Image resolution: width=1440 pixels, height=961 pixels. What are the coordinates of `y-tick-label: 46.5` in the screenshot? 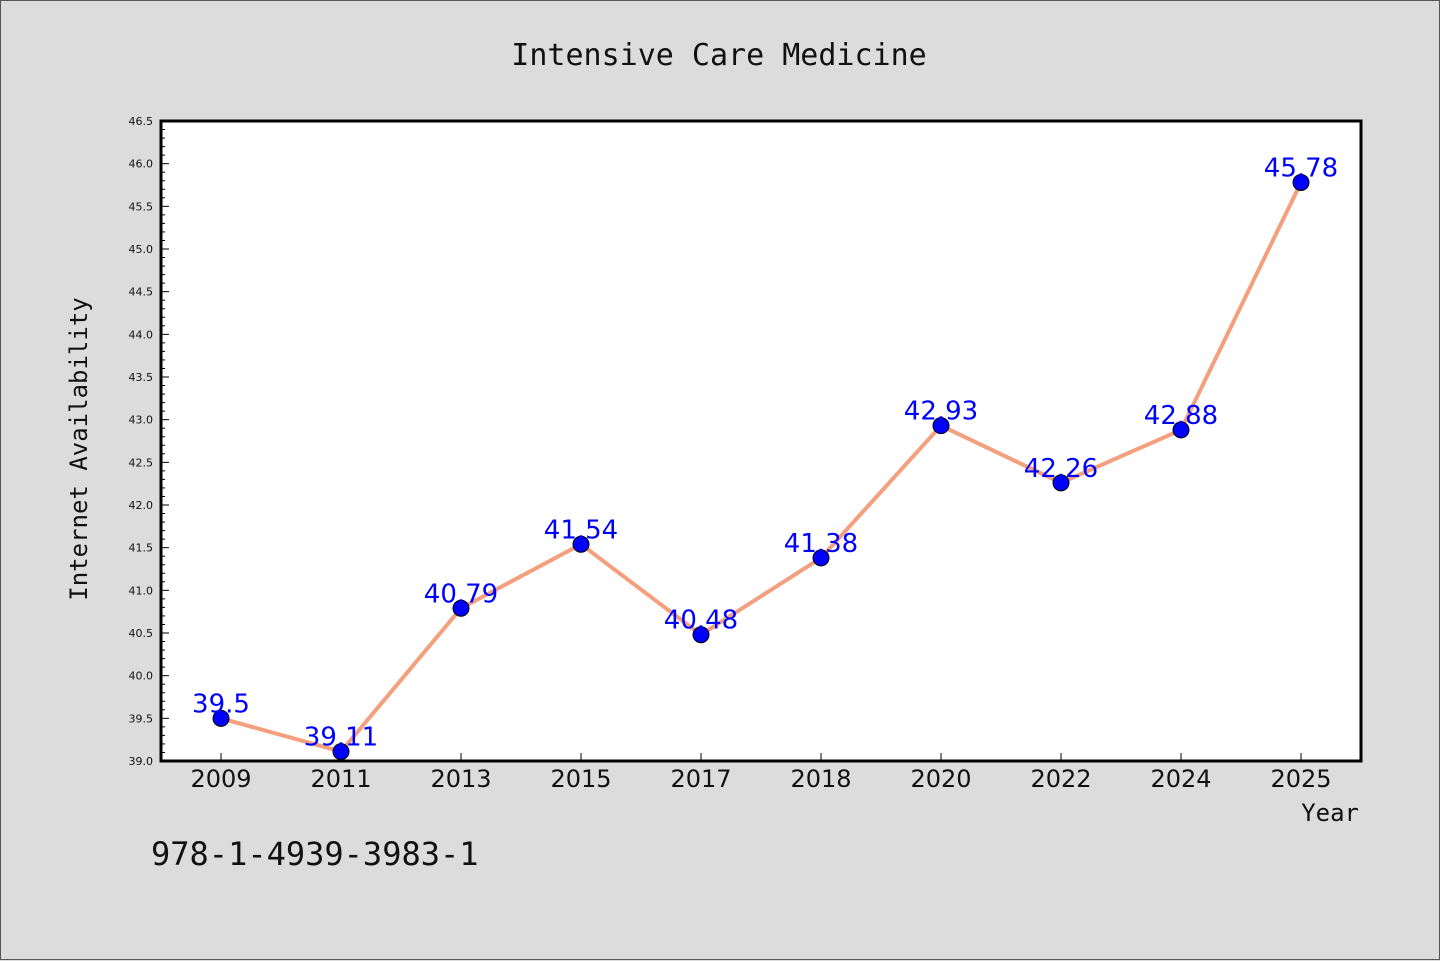 It's located at (141, 121).